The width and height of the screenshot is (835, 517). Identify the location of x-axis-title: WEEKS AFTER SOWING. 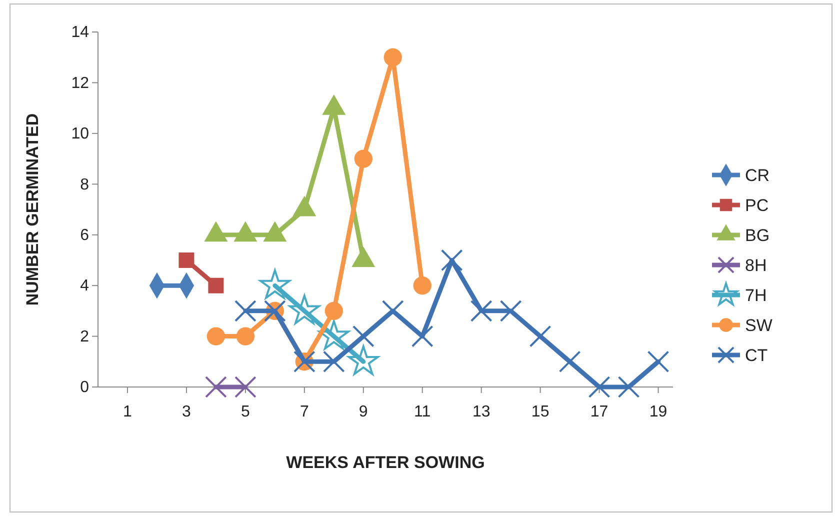
(385, 462).